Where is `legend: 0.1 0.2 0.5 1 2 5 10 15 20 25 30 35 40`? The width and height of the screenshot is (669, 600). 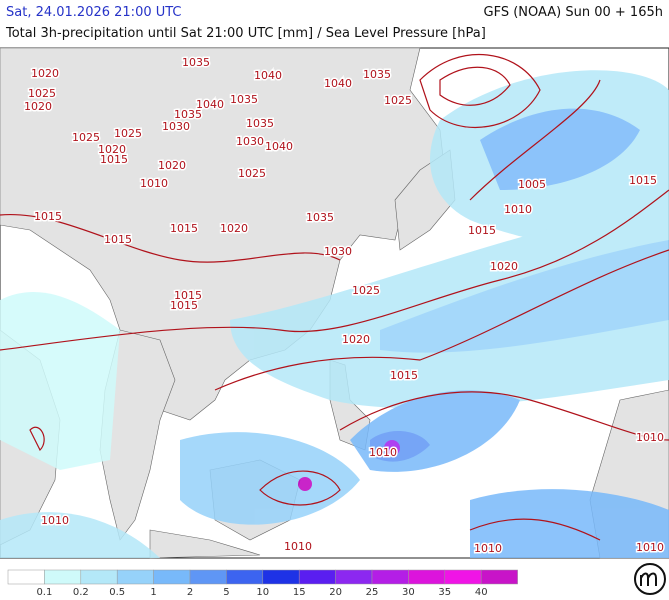 legend: 0.1 0.2 0.5 1 2 5 10 15 20 25 30 35 40 is located at coordinates (262, 583).